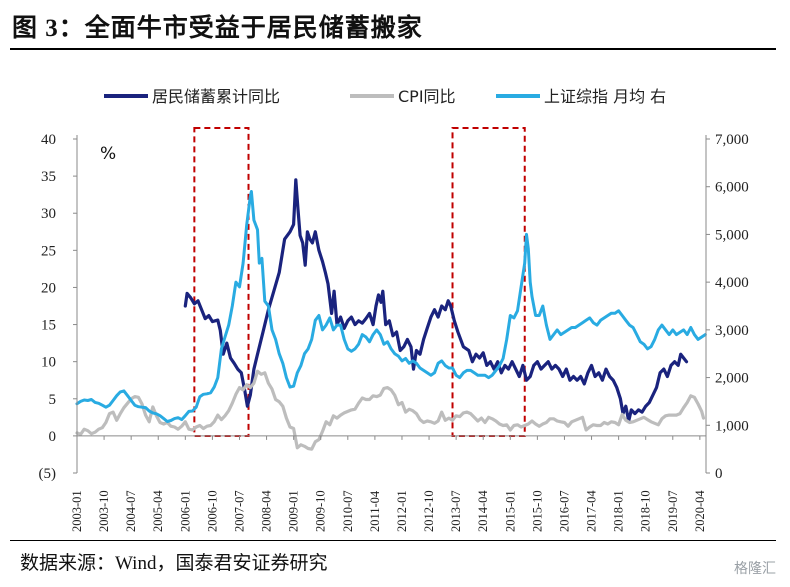  What do you see at coordinates (53, 437) in the screenshot?
I see `y-left-tick-label: 0` at bounding box center [53, 437].